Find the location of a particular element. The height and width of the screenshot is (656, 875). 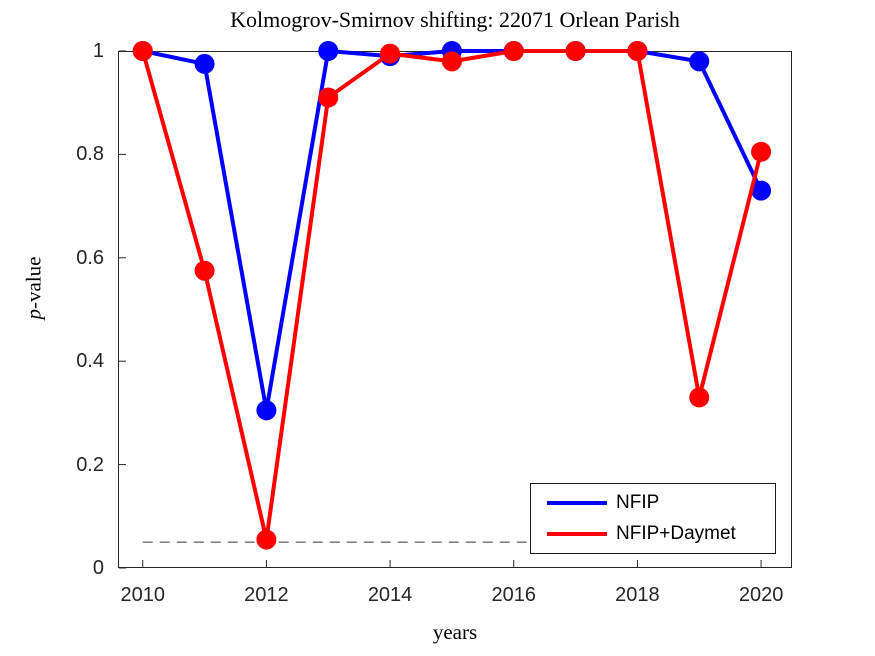

data-point-nfip-daymet-2018 is located at coordinates (637, 51).